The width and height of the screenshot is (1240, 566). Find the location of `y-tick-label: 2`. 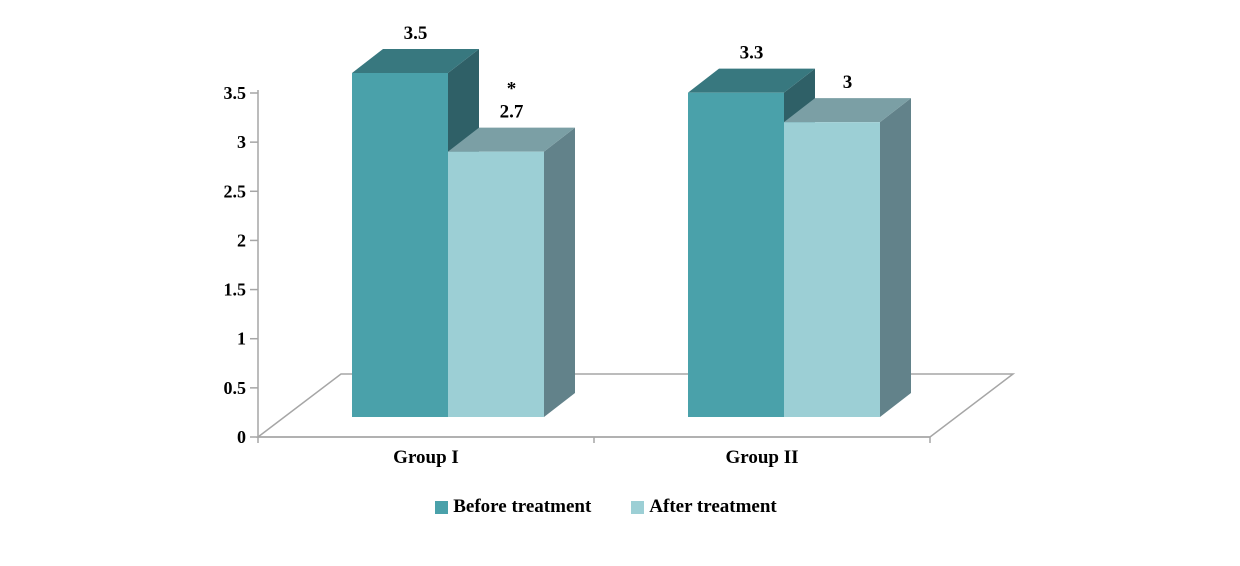

y-tick-label: 2 is located at coordinates (241, 240).